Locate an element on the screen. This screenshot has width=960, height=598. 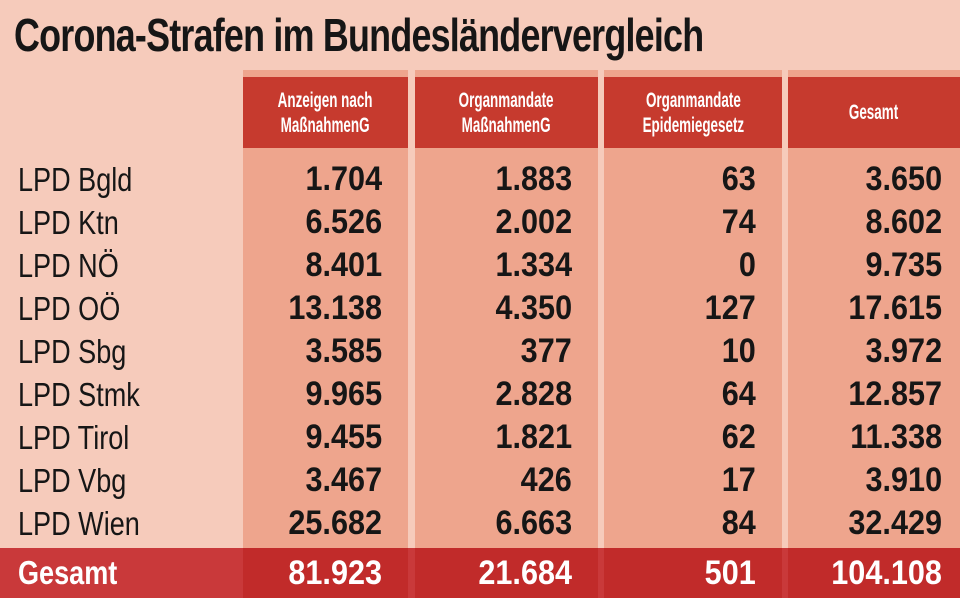
header-line: Gesamt is located at coordinates (874, 112).